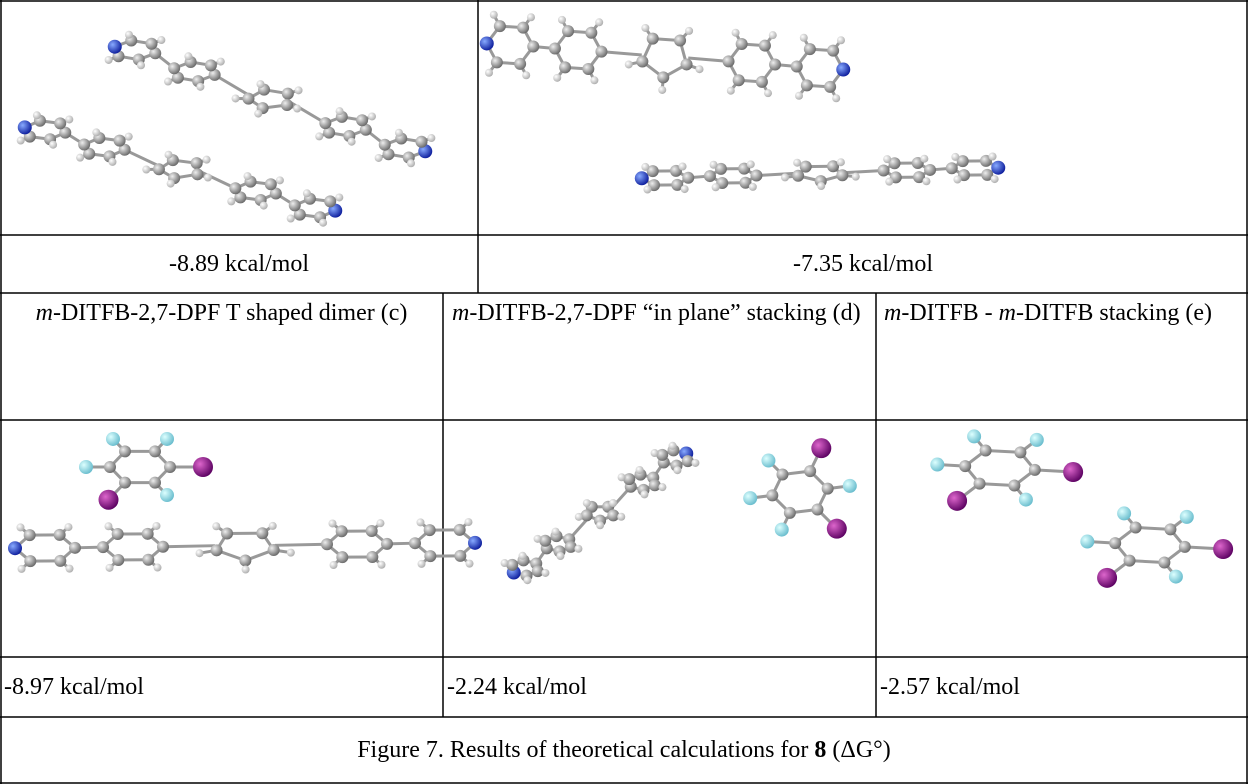  Describe the element at coordinates (863, 171) in the screenshot. I see `bond` at that location.